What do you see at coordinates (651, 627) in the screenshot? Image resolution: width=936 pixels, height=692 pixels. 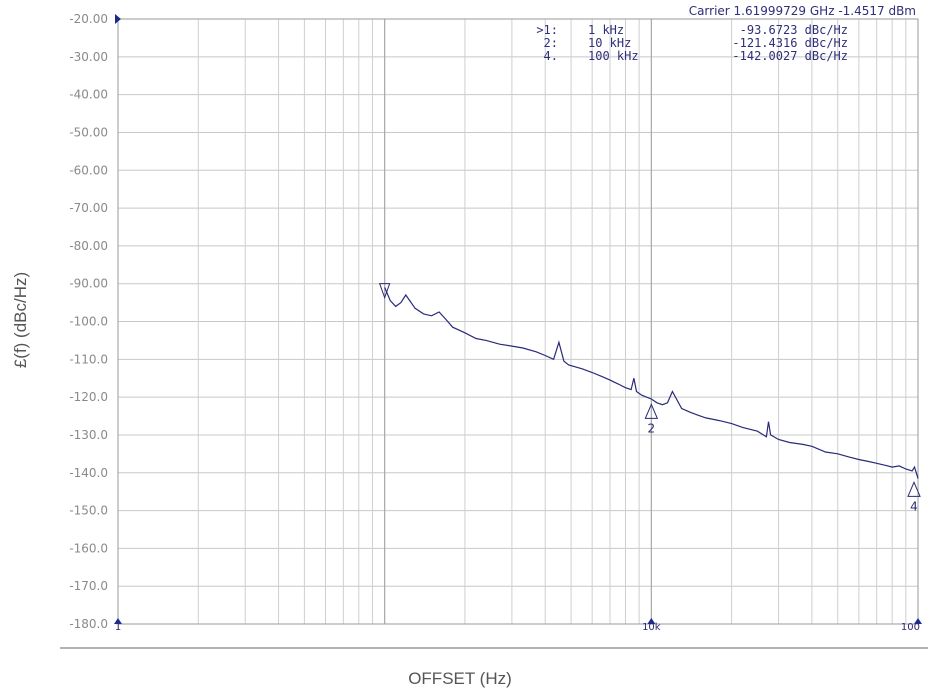 I see `x-tick-label: 10k` at bounding box center [651, 627].